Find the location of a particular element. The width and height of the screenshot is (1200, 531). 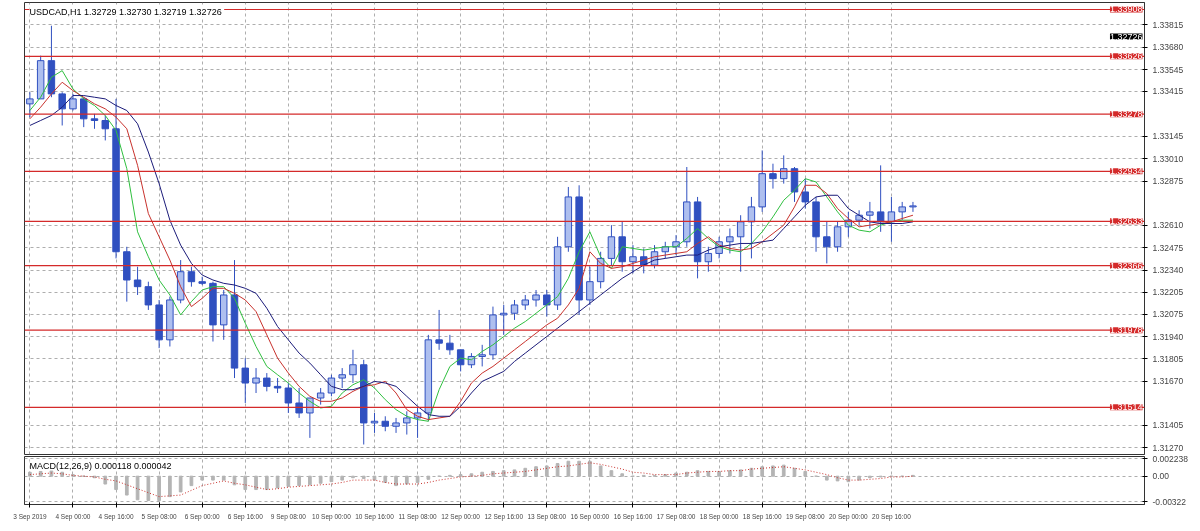

ref-line-label: 1.33626 is located at coordinates (1126, 56).